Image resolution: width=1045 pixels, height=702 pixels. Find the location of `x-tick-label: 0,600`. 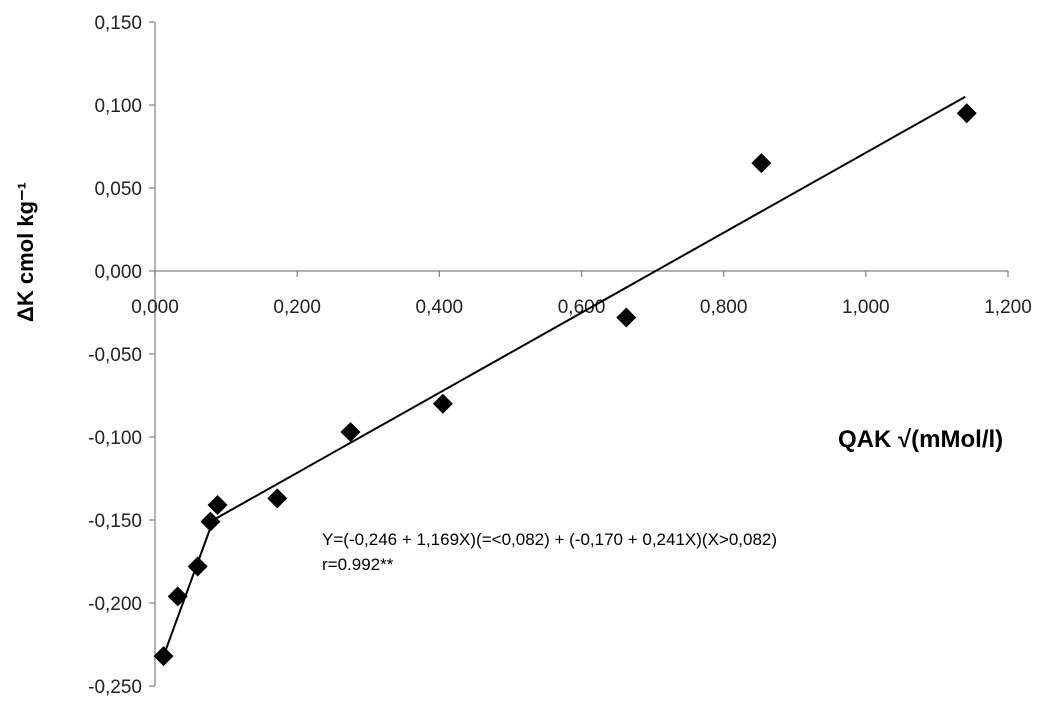

x-tick-label: 0,600 is located at coordinates (582, 307).